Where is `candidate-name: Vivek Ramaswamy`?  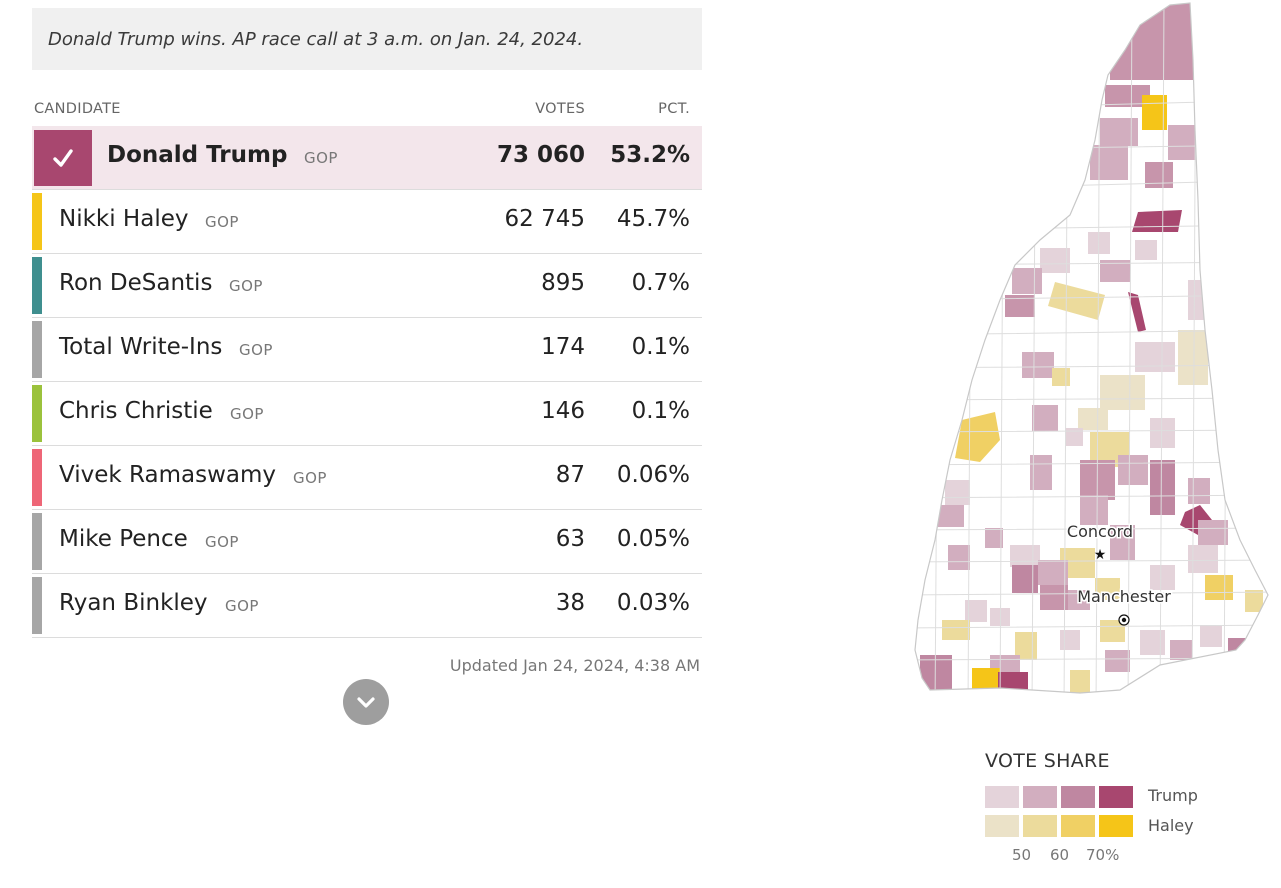
candidate-name: Vivek Ramaswamy is located at coordinates (167, 475).